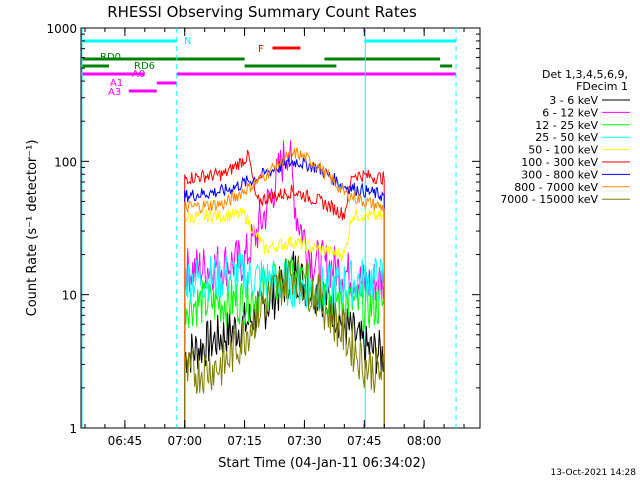 This screenshot has height=480, width=640. Describe the element at coordinates (594, 473) in the screenshot. I see `timestamp: 13-Oct-2021 14:28` at that location.